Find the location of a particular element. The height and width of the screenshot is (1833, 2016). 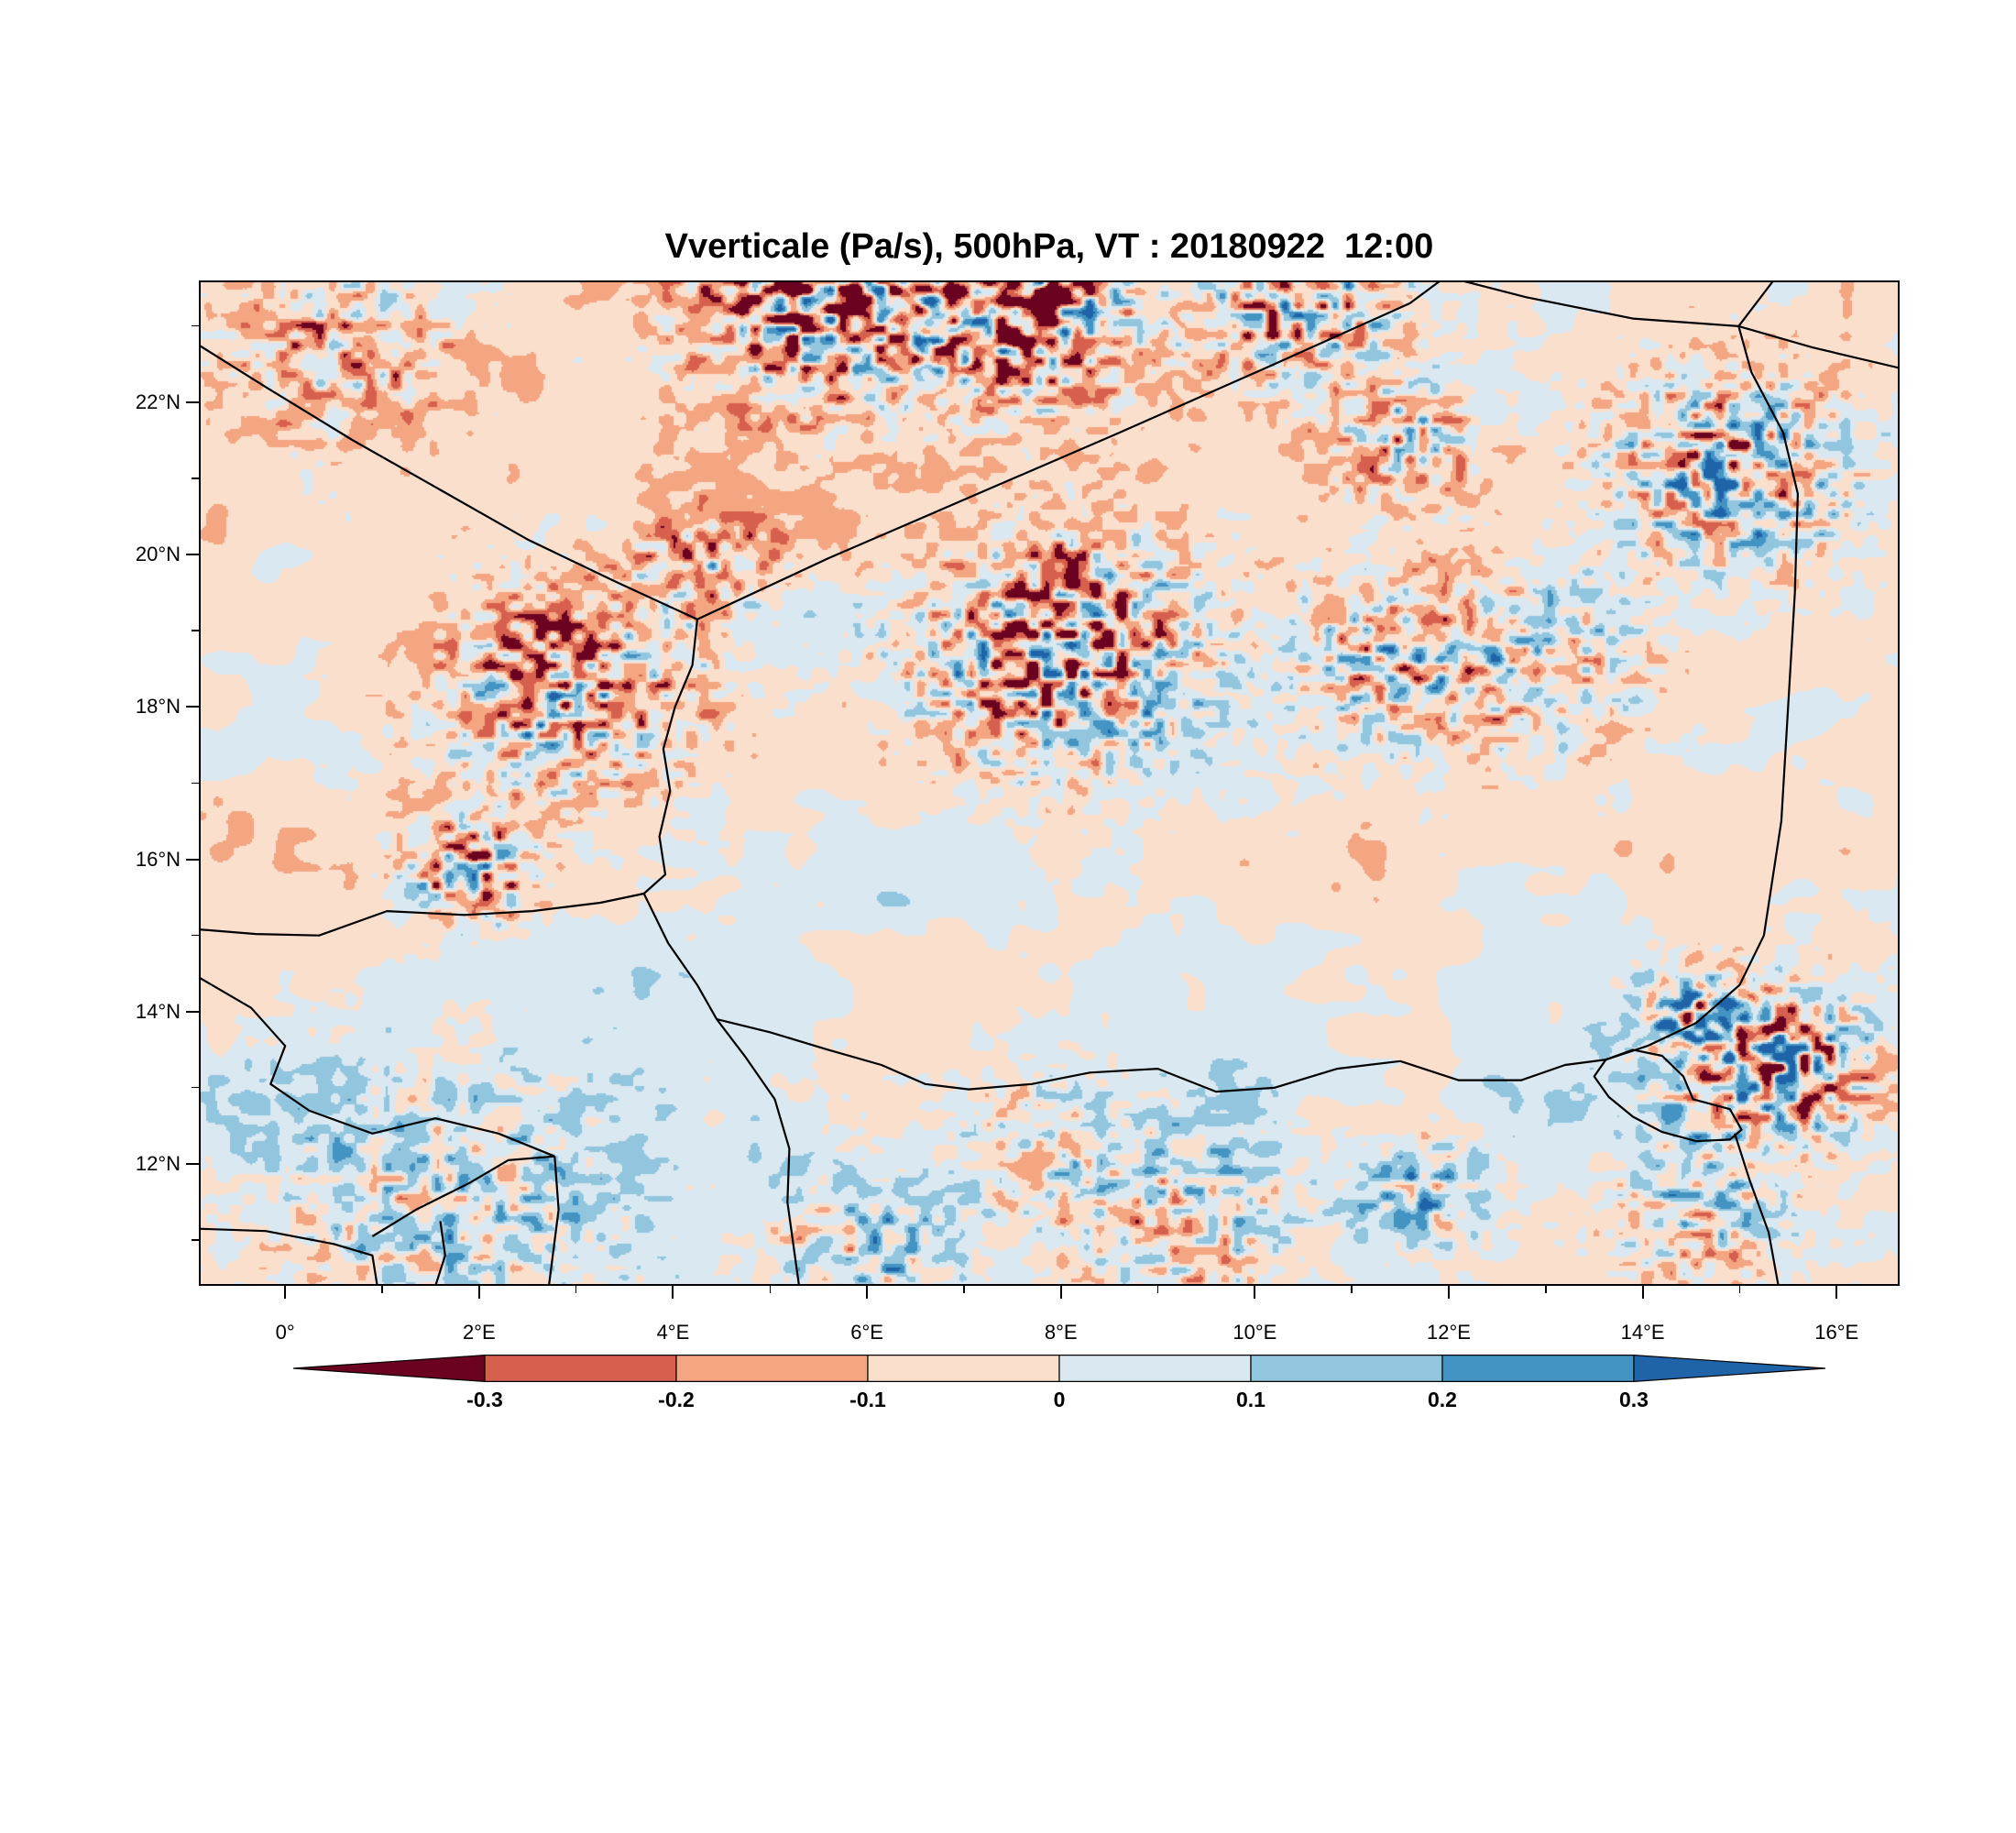

lat-tick-label: 16°N is located at coordinates (158, 859).